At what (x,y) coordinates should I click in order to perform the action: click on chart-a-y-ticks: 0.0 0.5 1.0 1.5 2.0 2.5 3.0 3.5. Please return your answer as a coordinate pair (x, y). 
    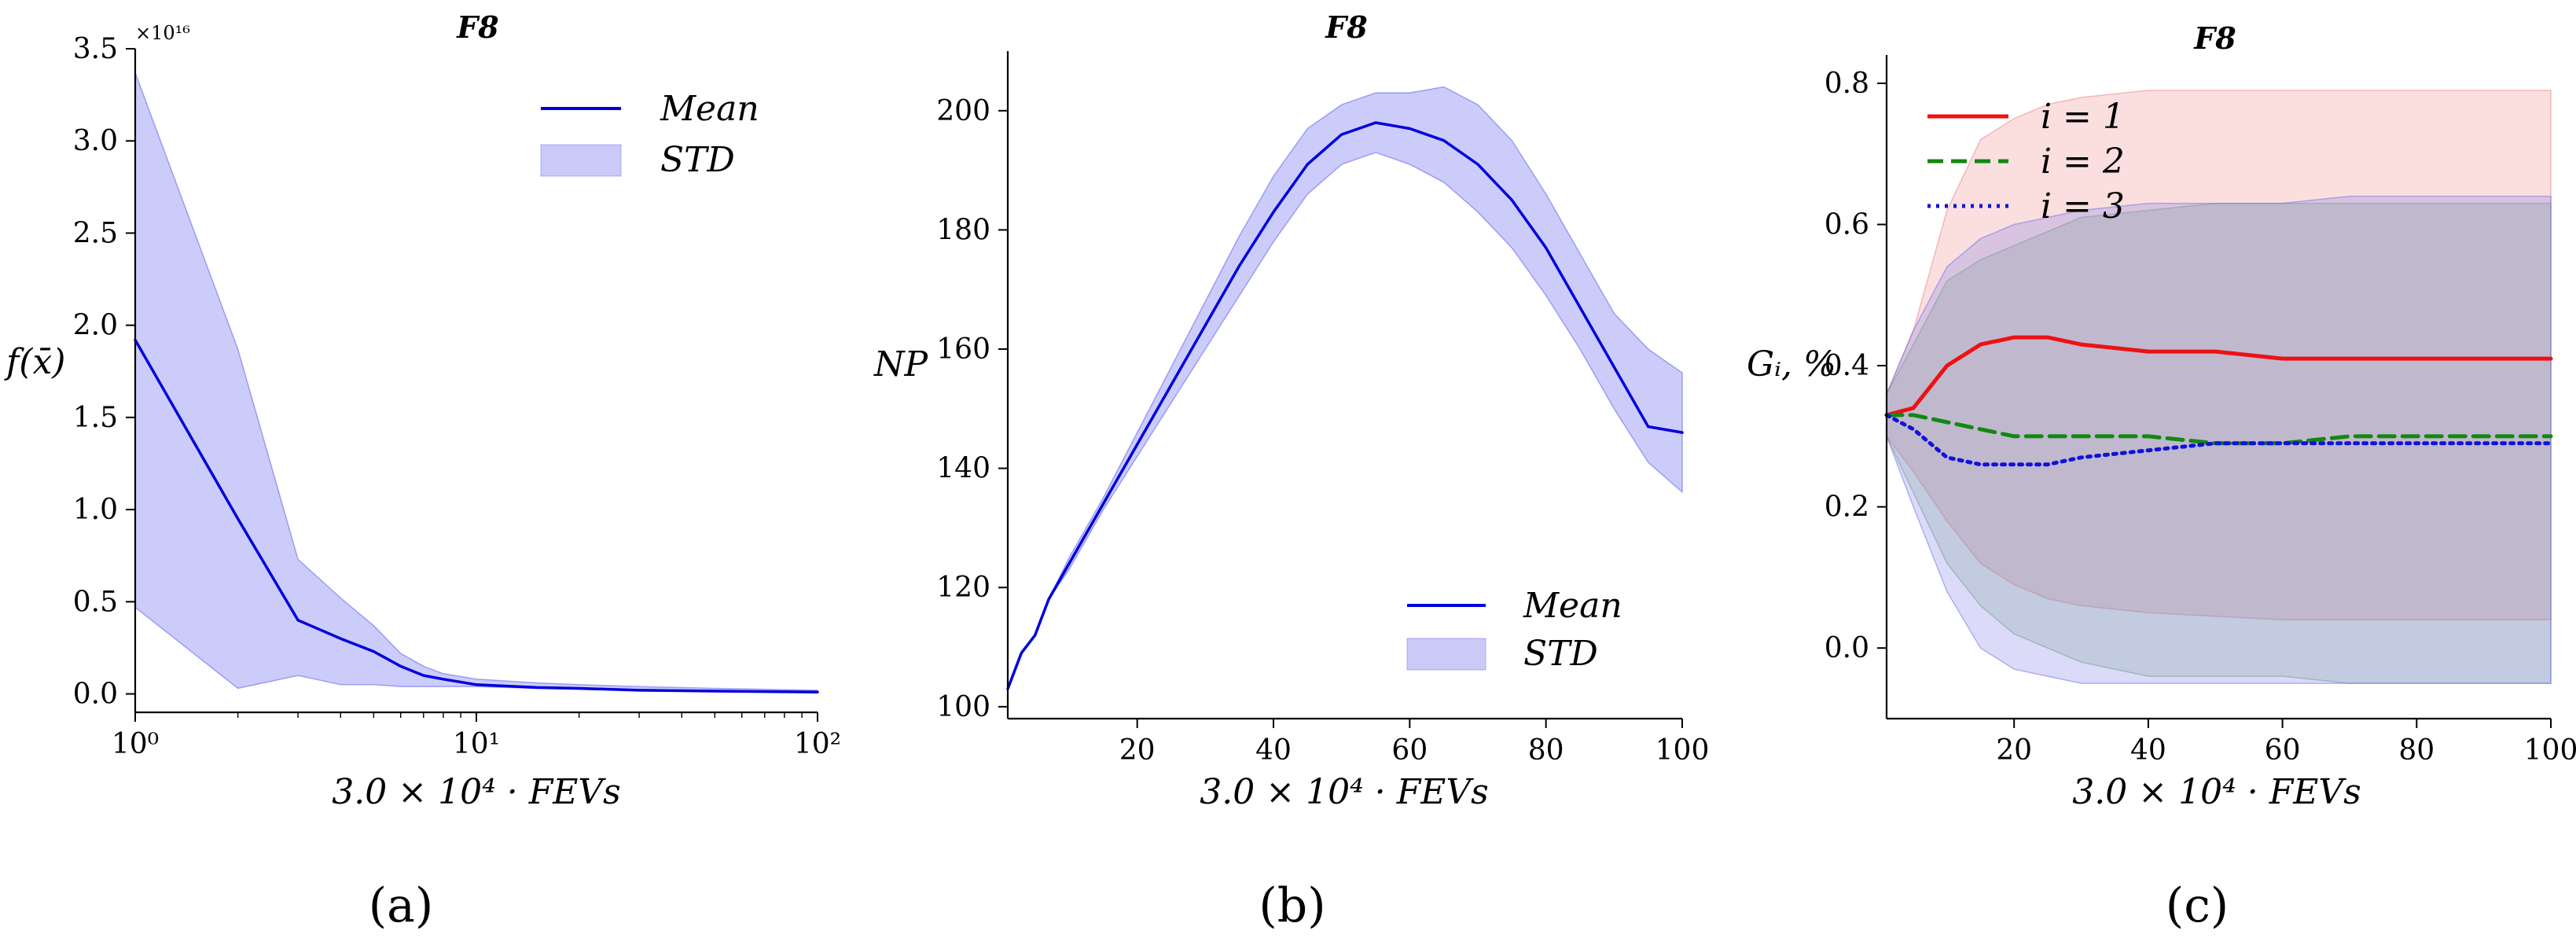
    Looking at the image, I should click on (104, 372).